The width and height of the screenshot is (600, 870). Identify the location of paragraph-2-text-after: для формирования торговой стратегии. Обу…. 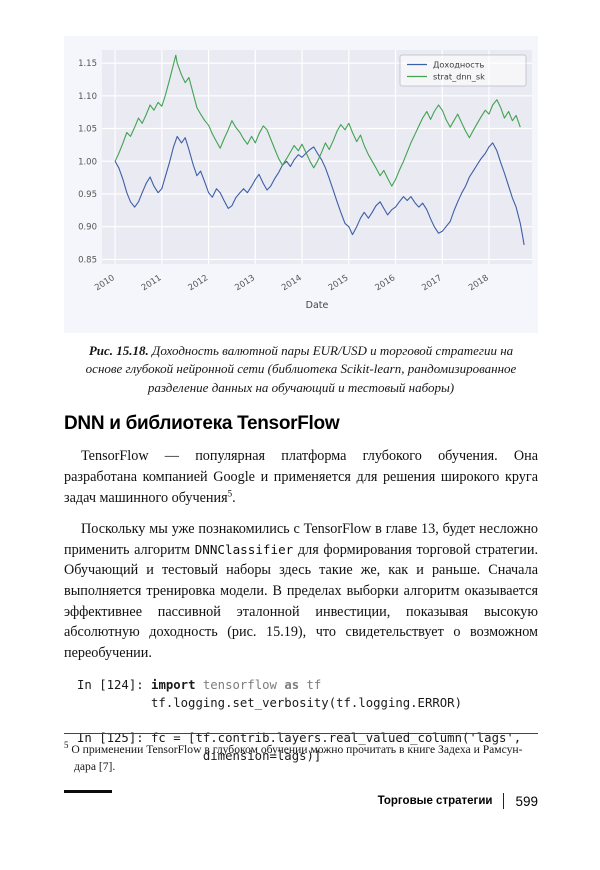
(301, 601).